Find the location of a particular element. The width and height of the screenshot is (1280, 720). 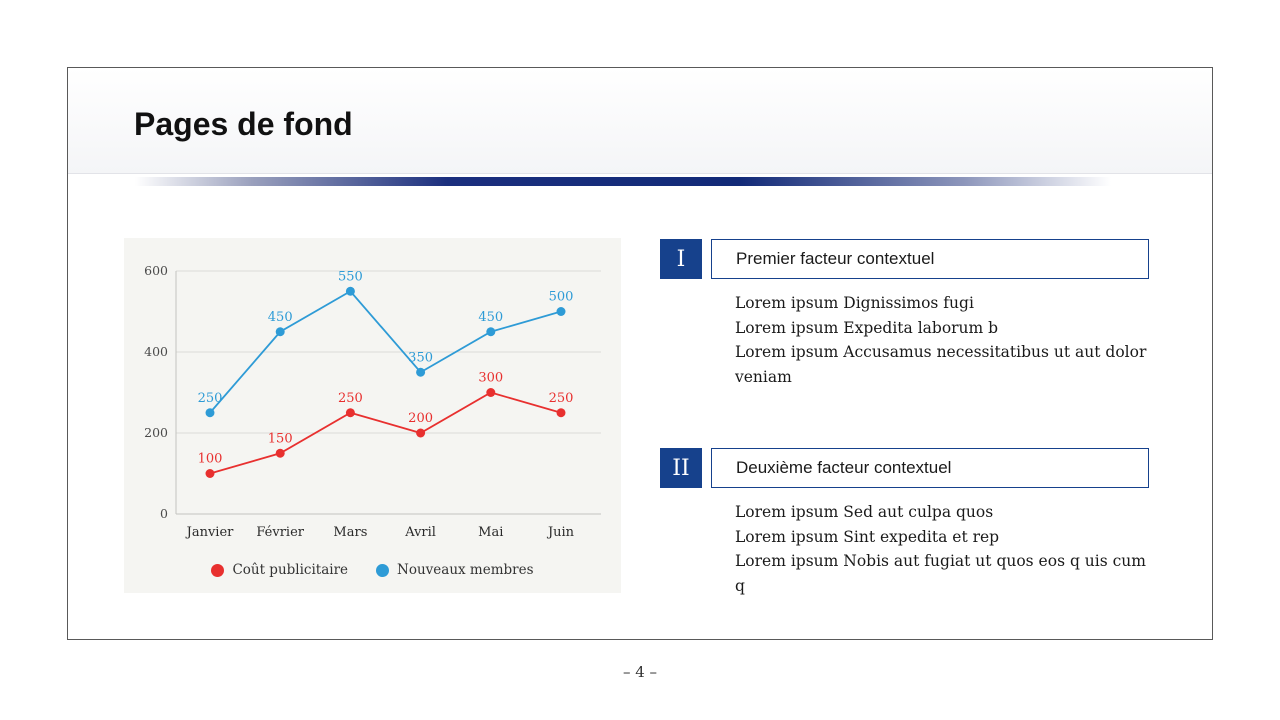

y-tick-label: 200 is located at coordinates (156, 432).